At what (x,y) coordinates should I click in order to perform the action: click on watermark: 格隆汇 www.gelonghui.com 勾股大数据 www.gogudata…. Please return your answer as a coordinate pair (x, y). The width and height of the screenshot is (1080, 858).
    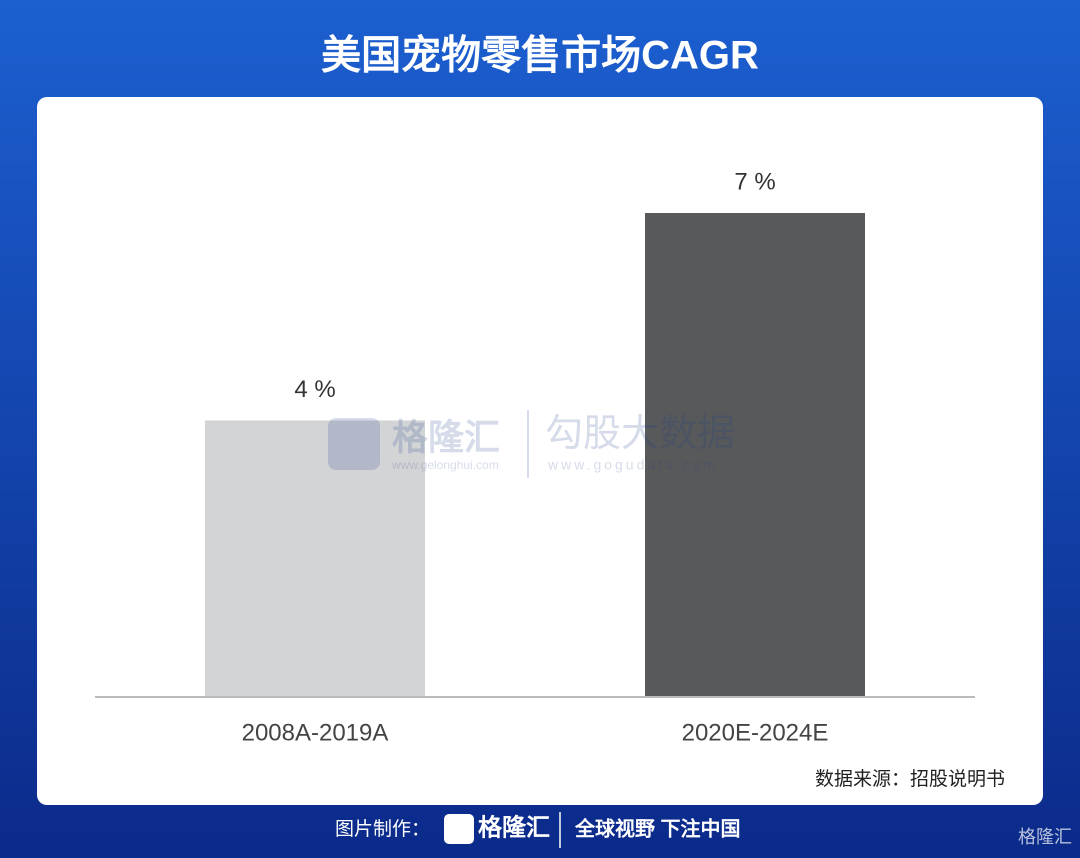
    Looking at the image, I should click on (531, 444).